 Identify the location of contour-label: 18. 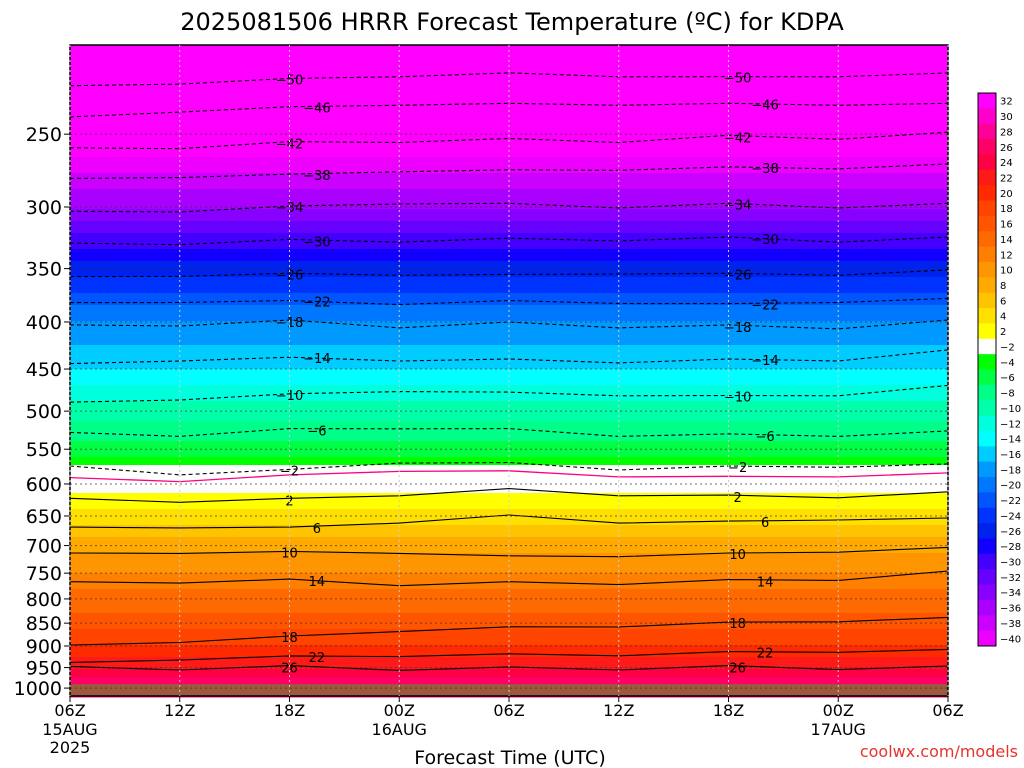
(289, 638).